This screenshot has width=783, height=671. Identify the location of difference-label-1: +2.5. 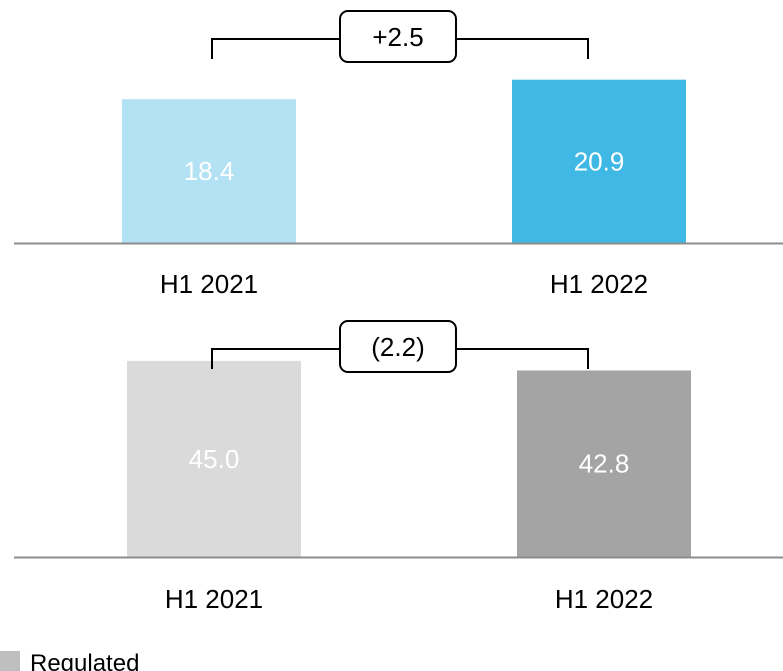
(397, 37).